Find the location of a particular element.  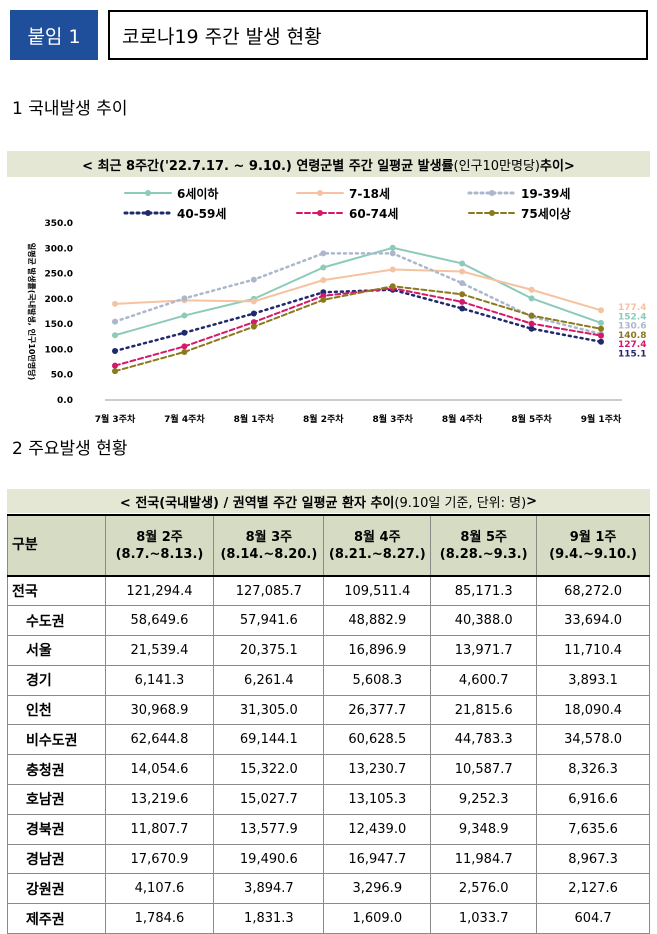

header-week-range: (8.21.~8.27.) is located at coordinates (377, 554).